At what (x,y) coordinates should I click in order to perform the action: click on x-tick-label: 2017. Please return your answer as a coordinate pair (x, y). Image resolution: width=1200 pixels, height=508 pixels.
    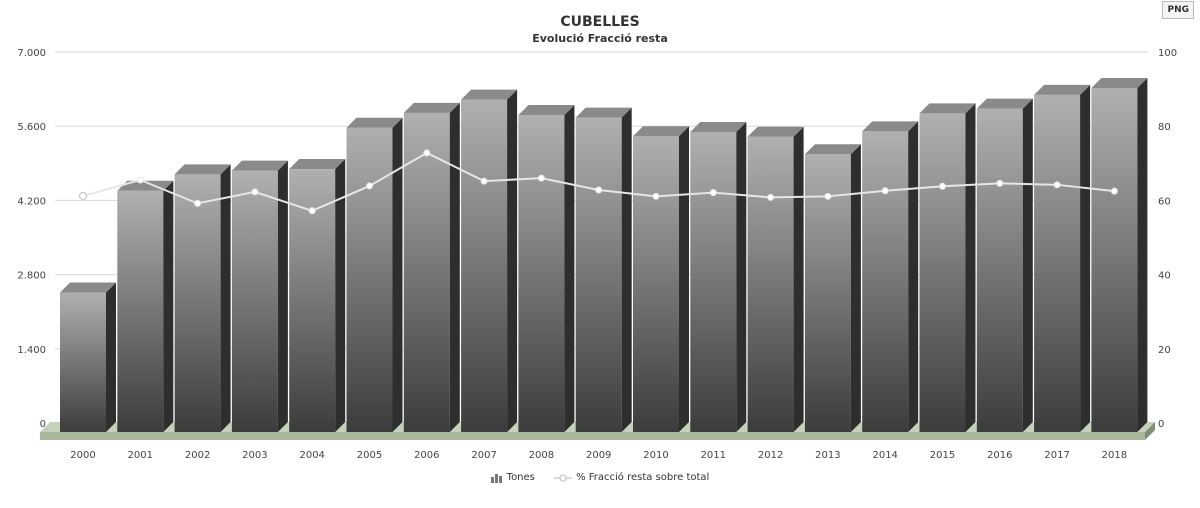
    Looking at the image, I should click on (1056, 455).